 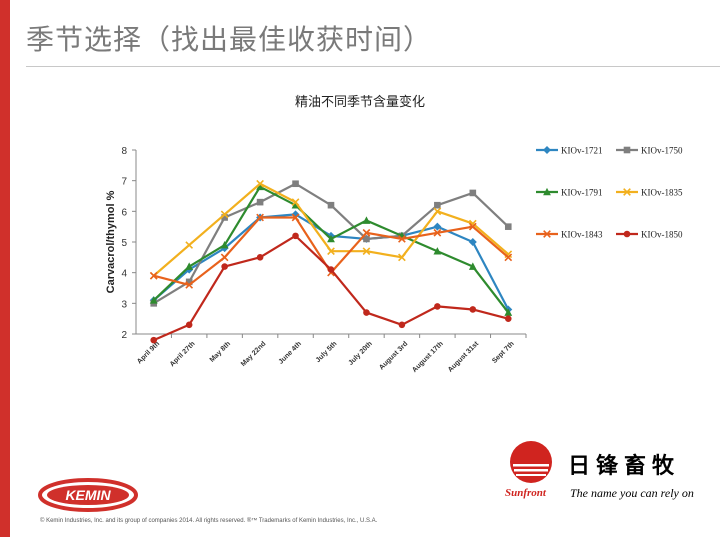 I want to click on sunfront-sun-icon, so click(x=531, y=462).